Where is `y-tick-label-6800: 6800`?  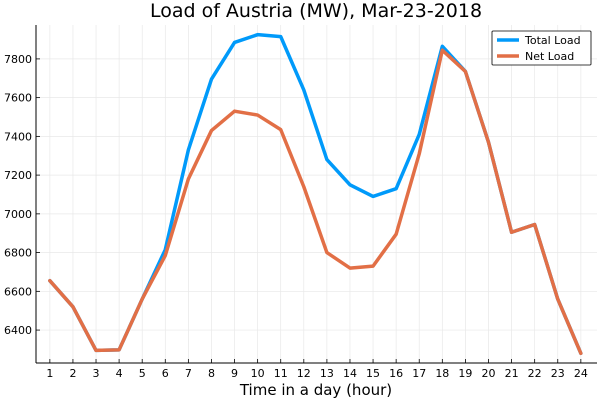 y-tick-label-6800: 6800 is located at coordinates (18, 253).